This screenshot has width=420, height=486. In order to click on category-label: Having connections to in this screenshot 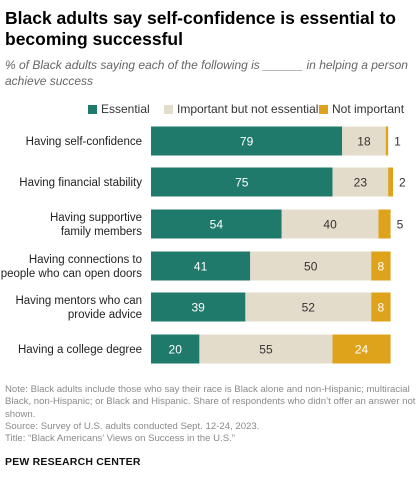, I will do `click(85, 260)`.